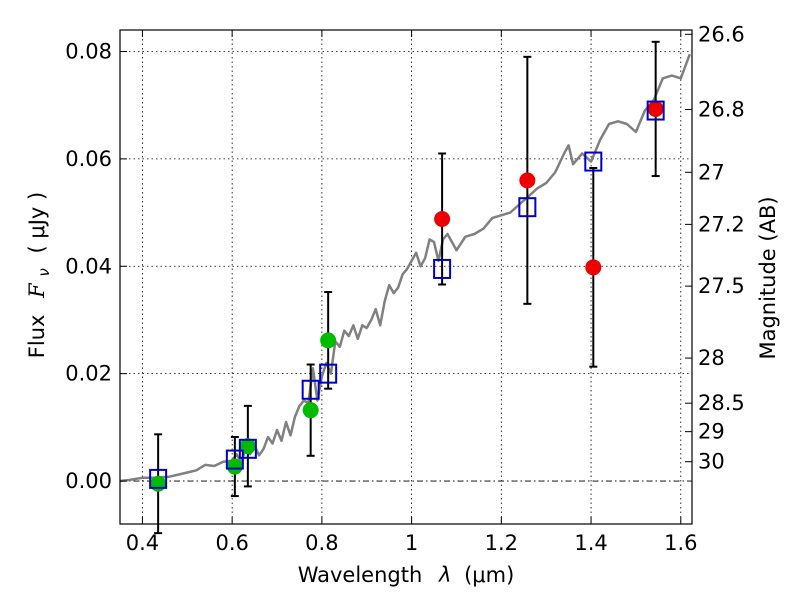 The height and width of the screenshot is (600, 800). What do you see at coordinates (37, 337) in the screenshot?
I see `y-axis-label-prefix: Flux` at bounding box center [37, 337].